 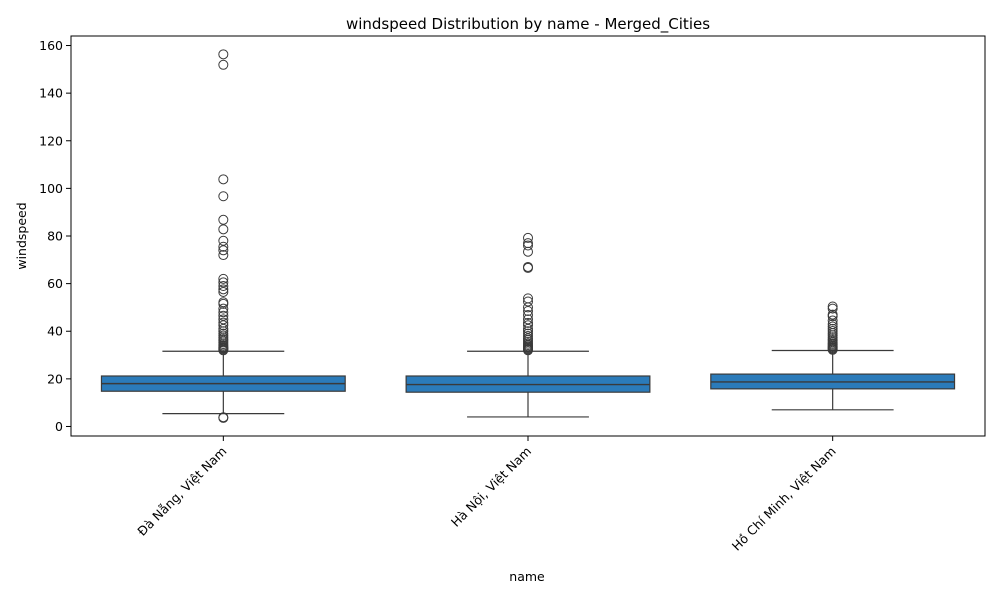 What do you see at coordinates (55, 378) in the screenshot?
I see `y-tick-label: 20` at bounding box center [55, 378].